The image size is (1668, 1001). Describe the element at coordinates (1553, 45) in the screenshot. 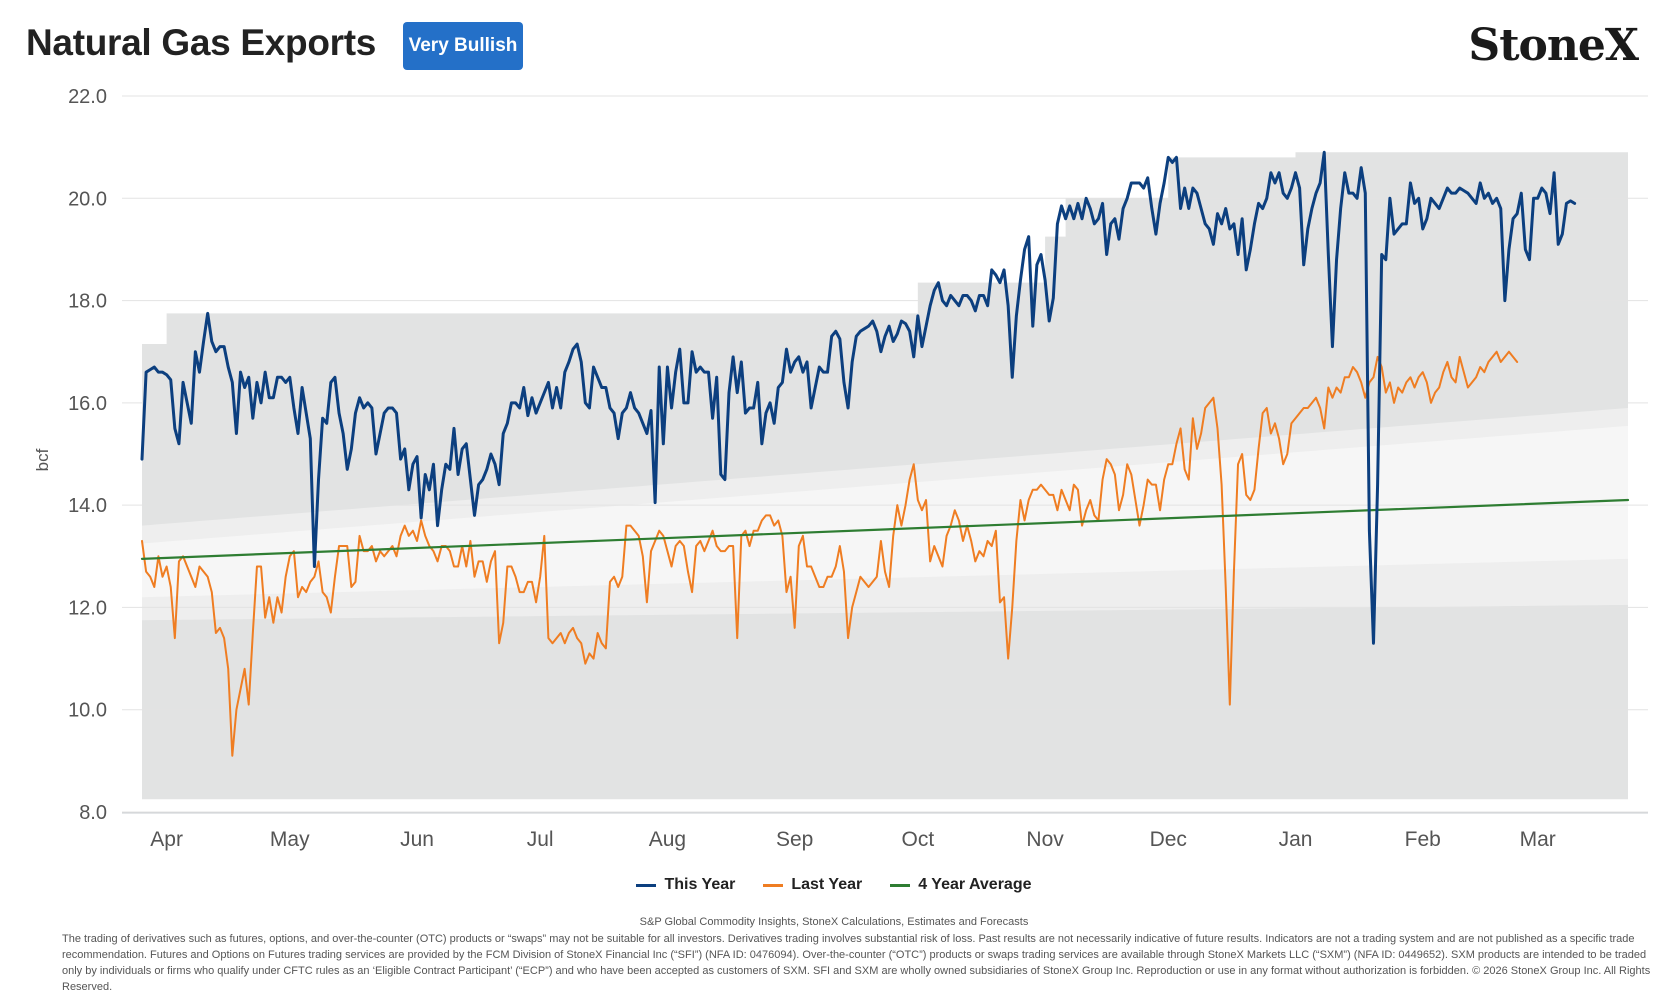

I see `stonex-logo: StoneX` at that location.